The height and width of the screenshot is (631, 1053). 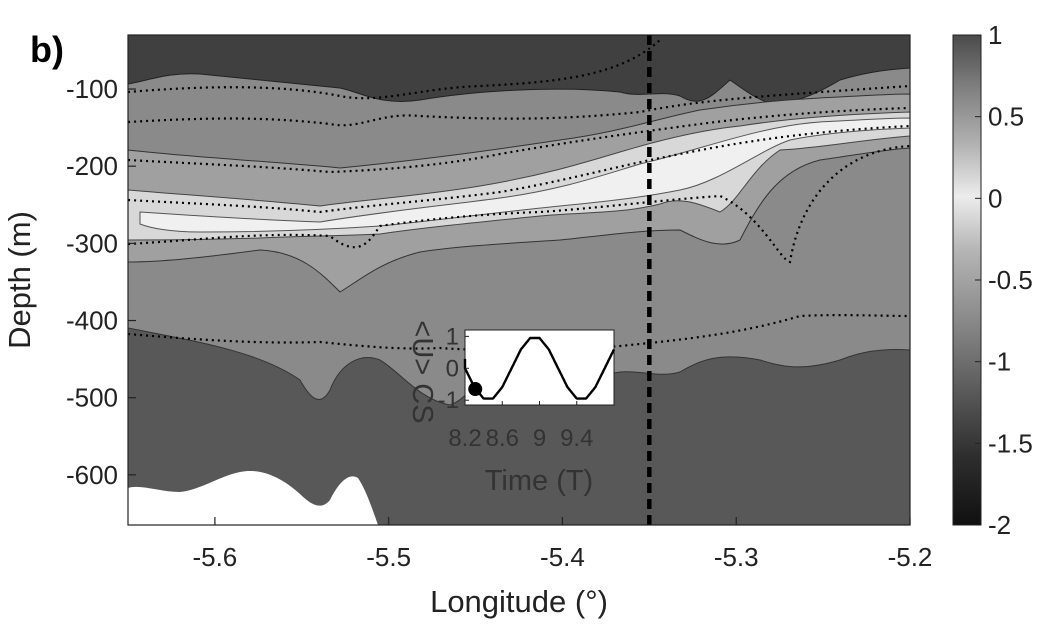 I want to click on inset-x-tick-label: 9.4, so click(x=576, y=438).